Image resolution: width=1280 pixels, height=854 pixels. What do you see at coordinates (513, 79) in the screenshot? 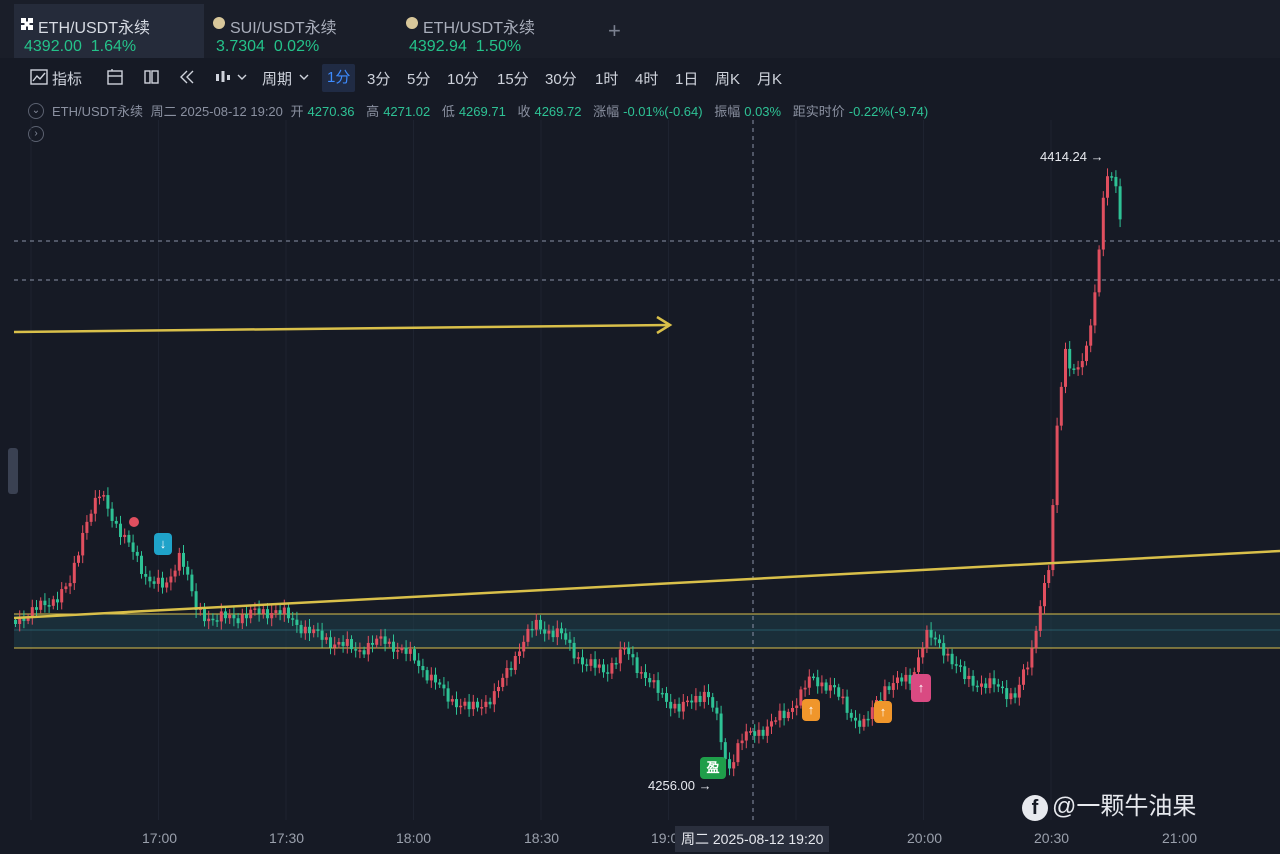
I see `interval-15m: 15分` at bounding box center [513, 79].